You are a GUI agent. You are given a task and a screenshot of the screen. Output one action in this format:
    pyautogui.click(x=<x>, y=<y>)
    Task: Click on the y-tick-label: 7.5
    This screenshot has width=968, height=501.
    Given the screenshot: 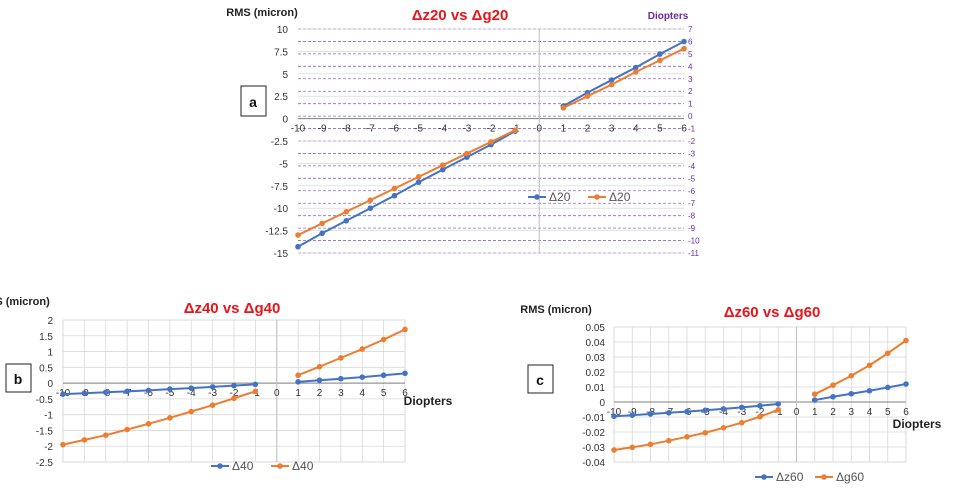 What is the action you would take?
    pyautogui.click(x=281, y=52)
    